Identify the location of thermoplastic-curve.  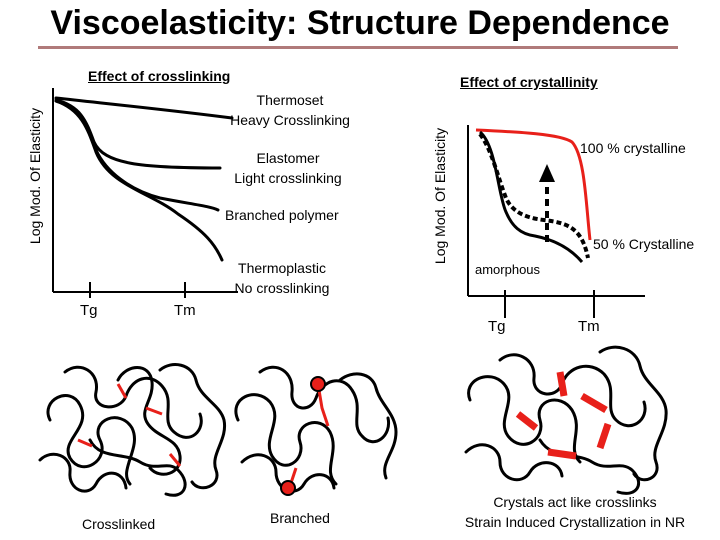
(139, 180).